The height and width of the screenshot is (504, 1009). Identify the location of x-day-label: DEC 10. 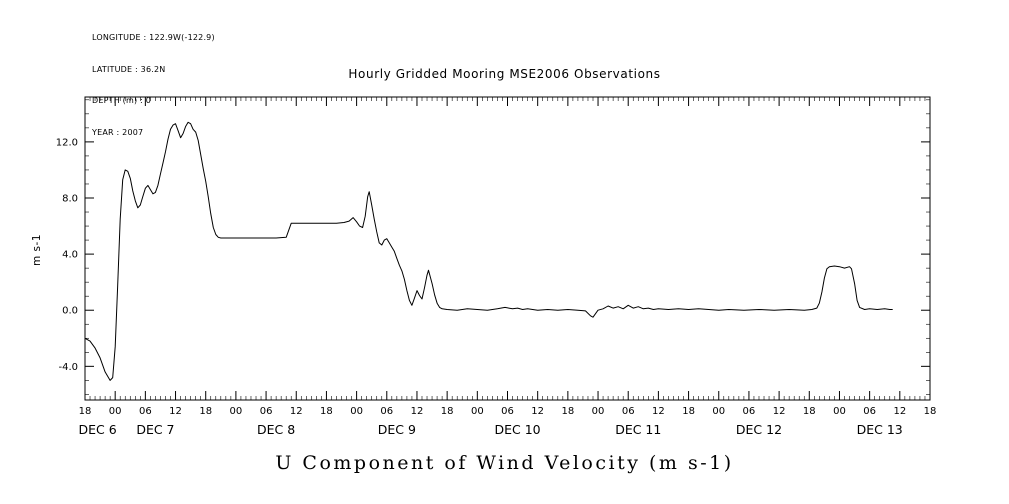
(517, 429).